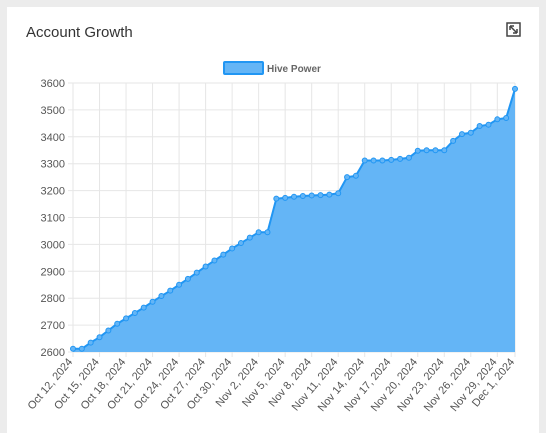 The image size is (546, 433). What do you see at coordinates (243, 68) in the screenshot?
I see `legend-swatch` at bounding box center [243, 68].